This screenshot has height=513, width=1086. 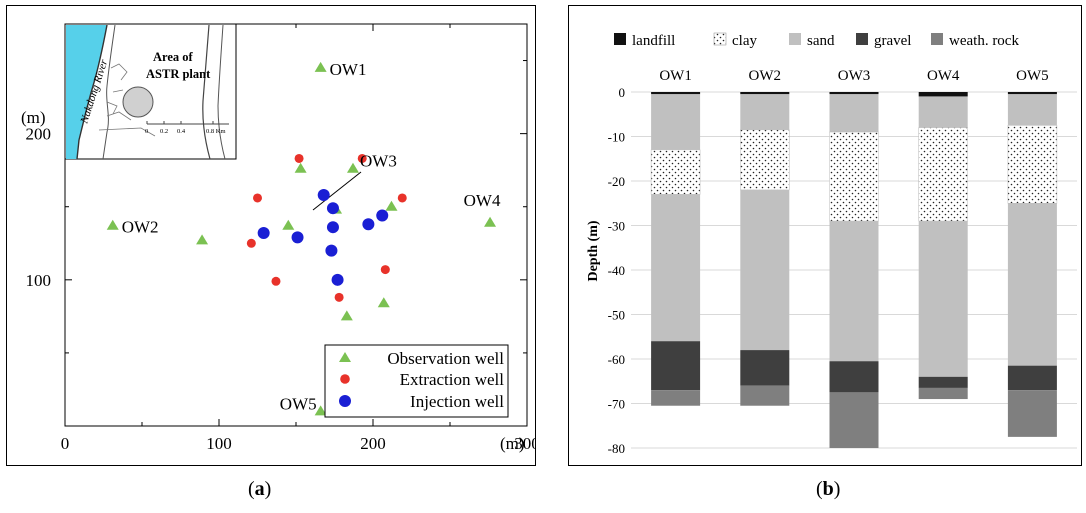 I want to click on legend-label: landfill, so click(x=653, y=41).